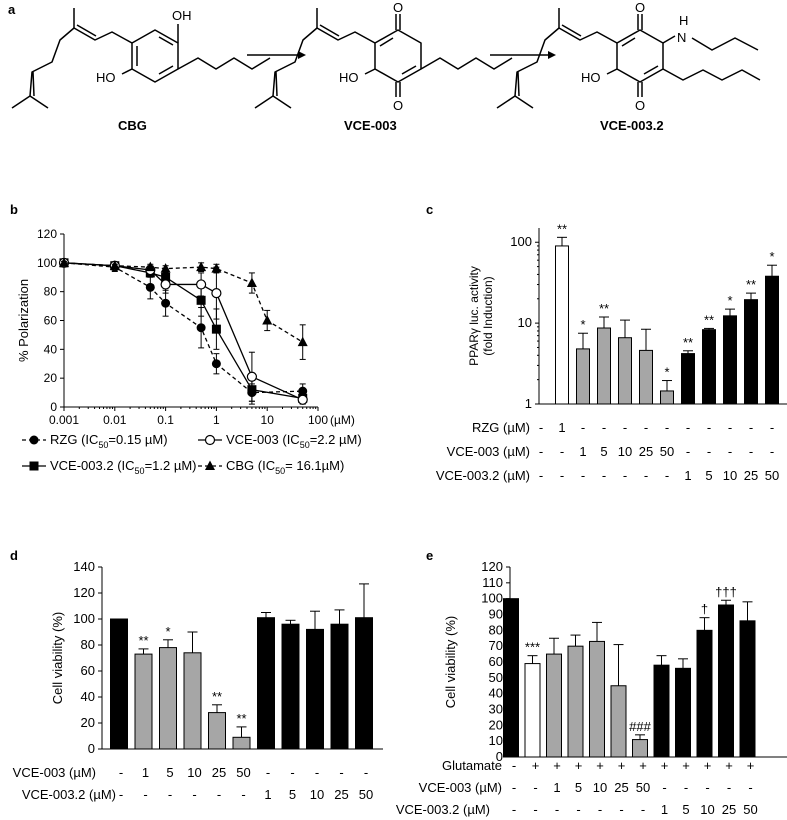 The width and height of the screenshot is (787, 820). What do you see at coordinates (318, 420) in the screenshot?
I see `x-tick-label: 100` at bounding box center [318, 420].